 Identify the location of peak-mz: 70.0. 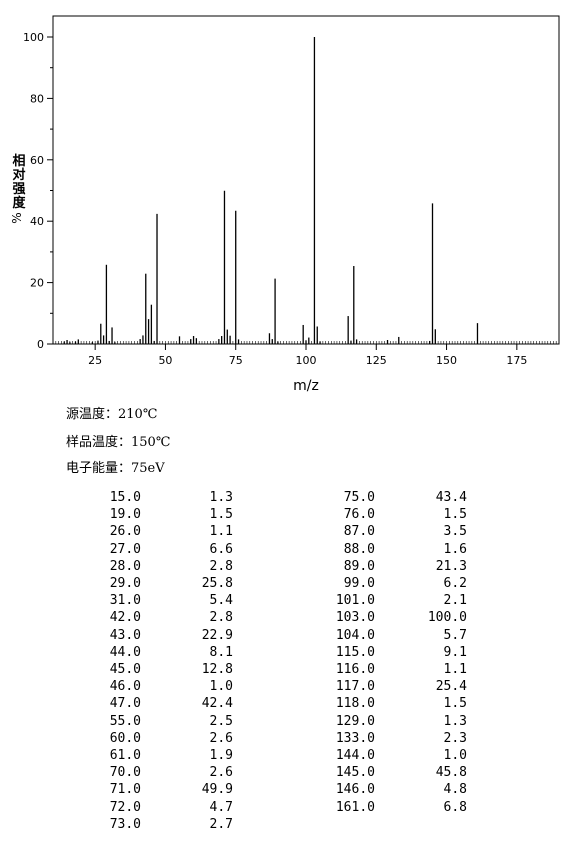
(125, 773).